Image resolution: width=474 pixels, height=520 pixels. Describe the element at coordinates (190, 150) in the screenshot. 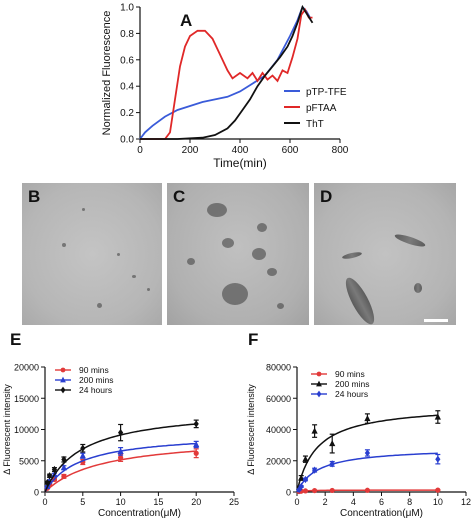

I see `chart-a-x-tick-label: 200` at that location.